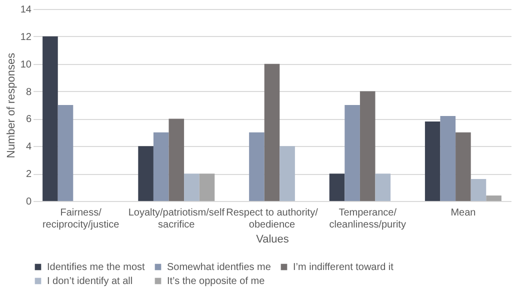  Describe the element at coordinates (26, 10) in the screenshot. I see `y-tick-label: 14` at that location.